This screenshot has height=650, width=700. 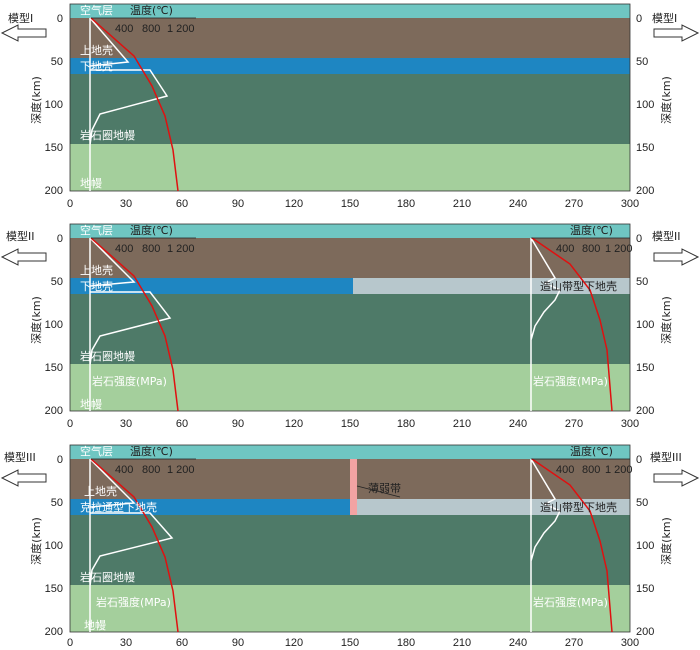 I want to click on lithospheric-mantle-layer, so click(x=350, y=550).